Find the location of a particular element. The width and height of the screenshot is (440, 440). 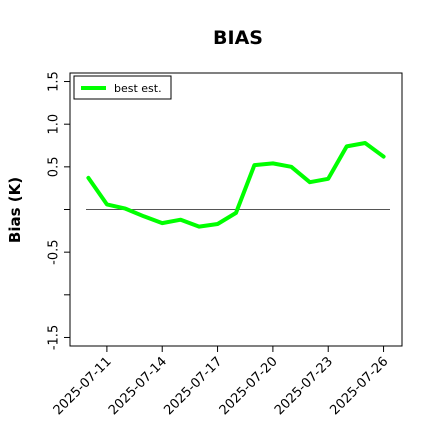

chart-title: BIAS is located at coordinates (238, 38).